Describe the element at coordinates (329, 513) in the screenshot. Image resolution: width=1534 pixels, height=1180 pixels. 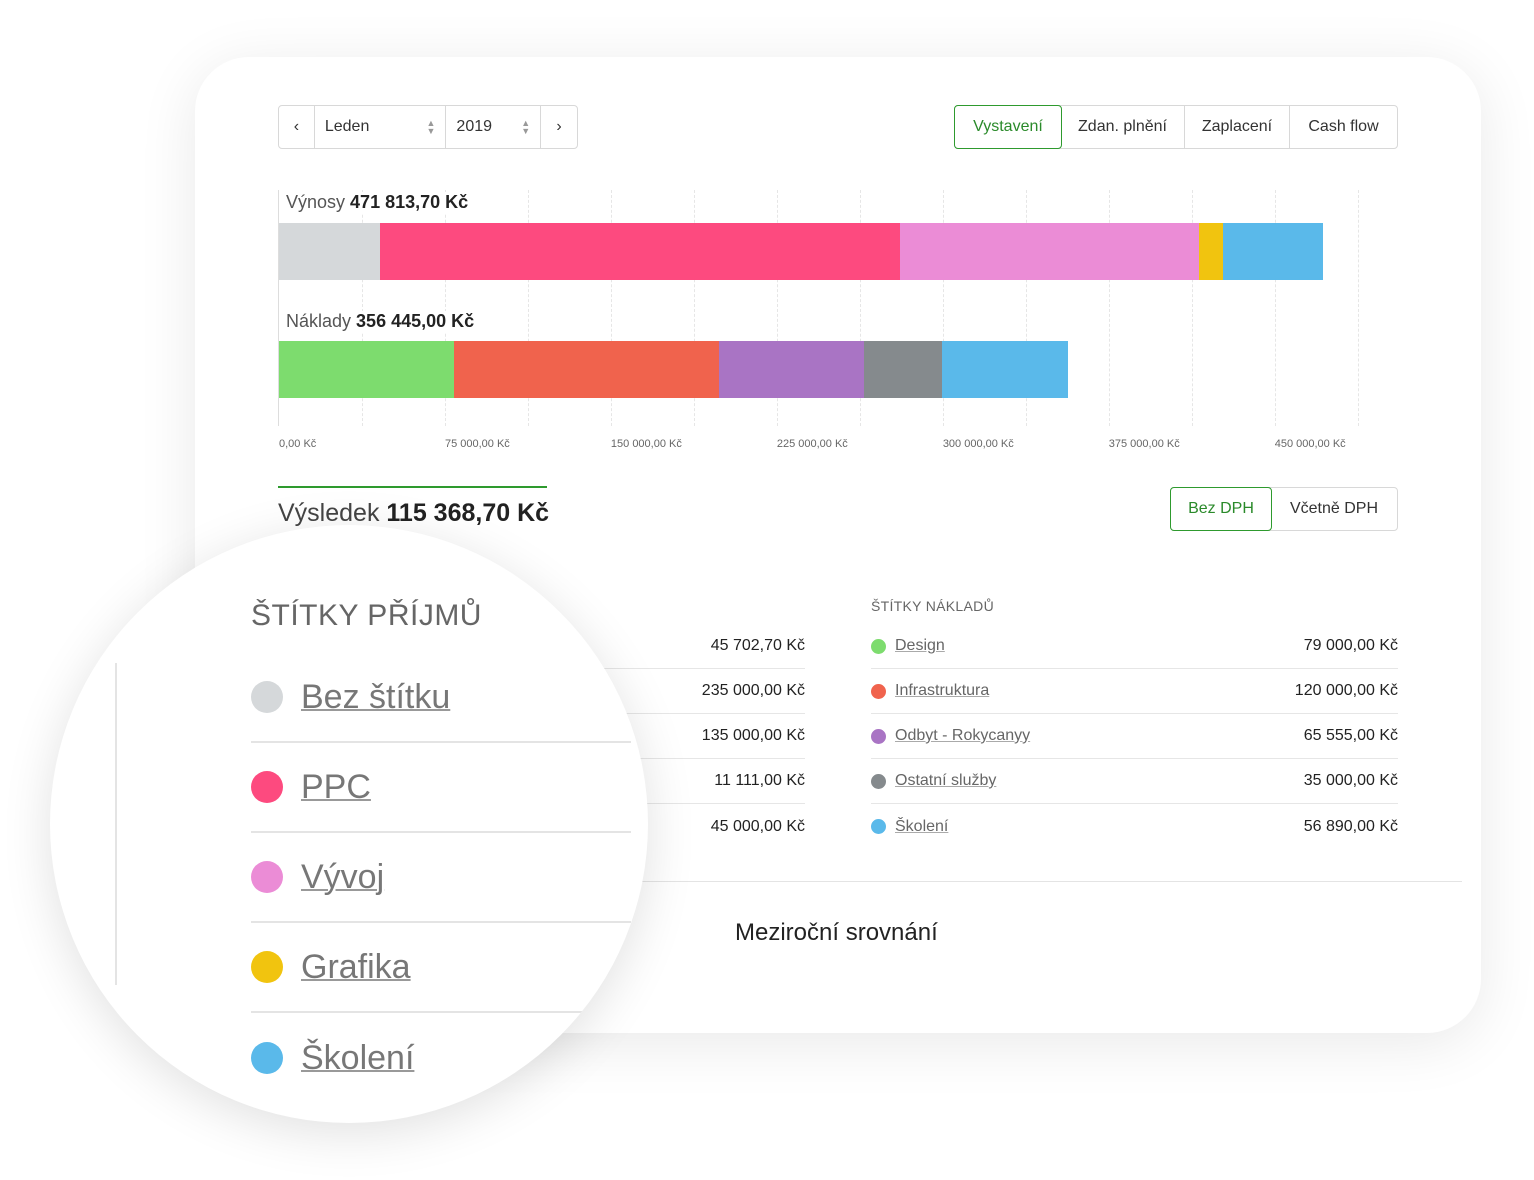
I see `result-label: Výsledek` at that location.